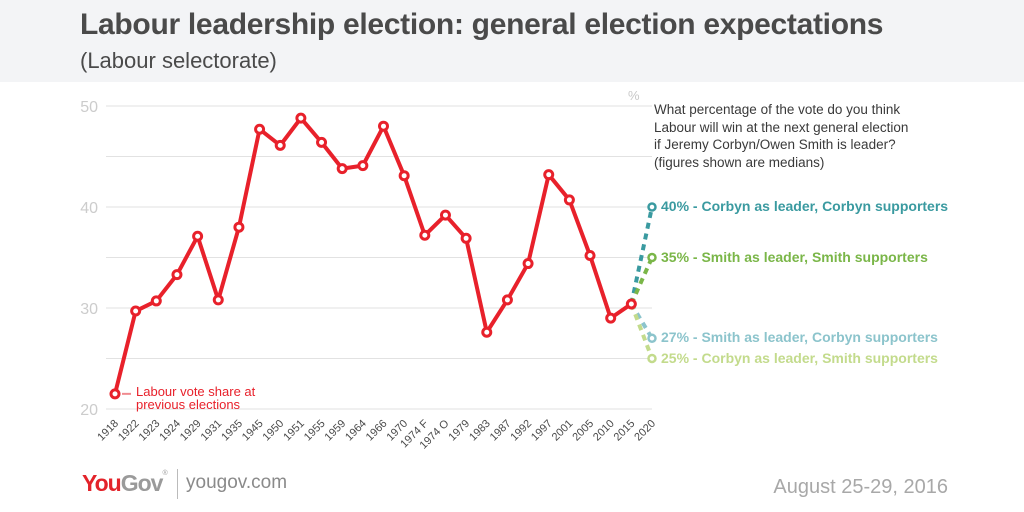 The height and width of the screenshot is (512, 1024). What do you see at coordinates (178, 60) in the screenshot?
I see `chart-subtitle: (Labour selectorate)` at bounding box center [178, 60].